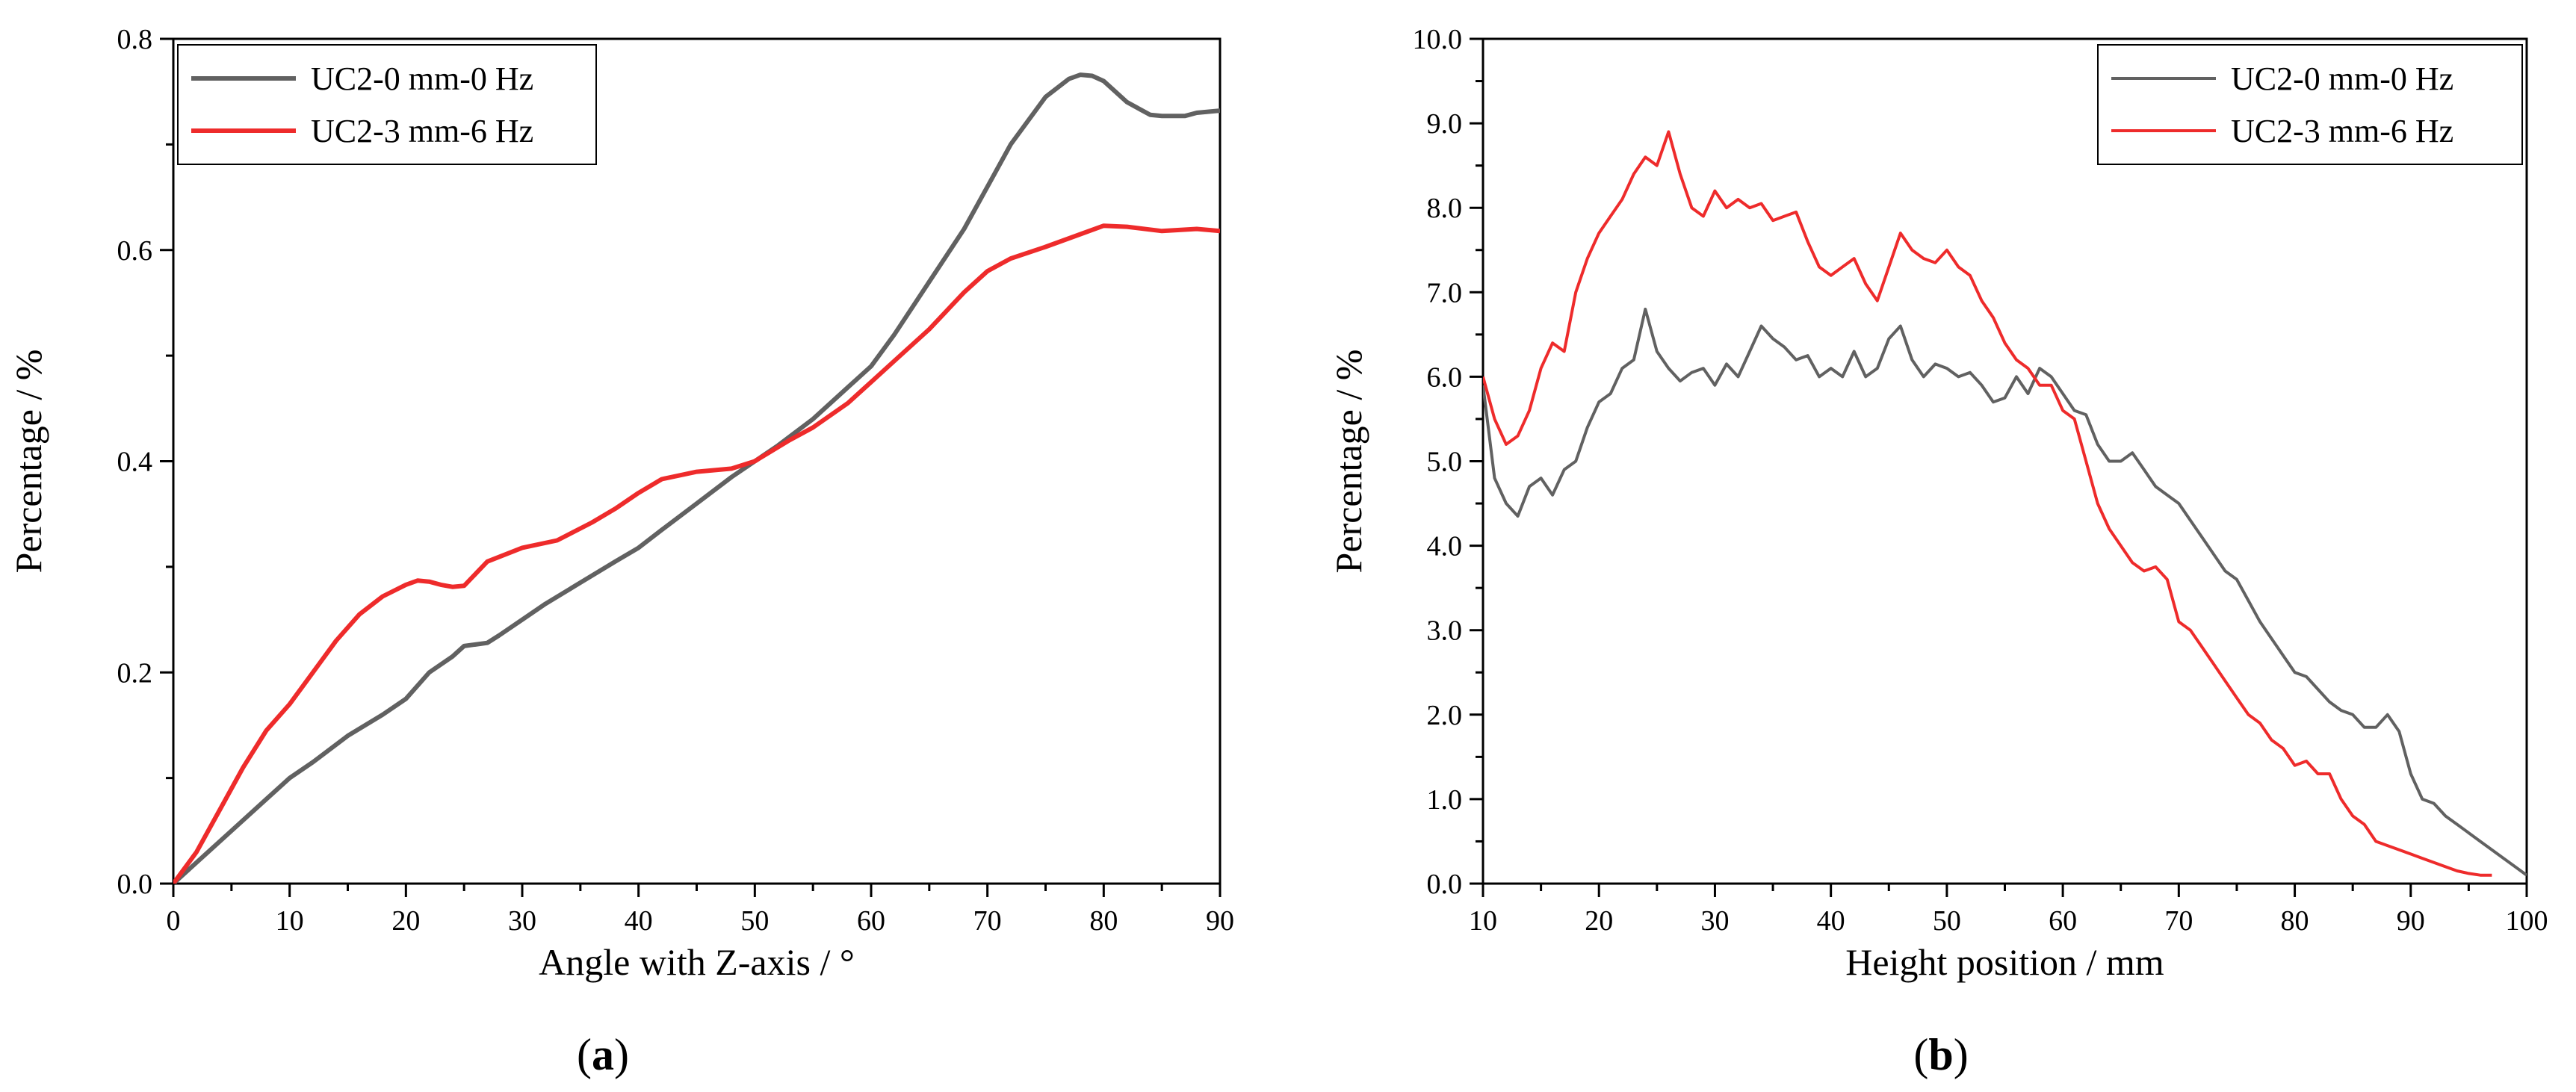 This screenshot has height=1092, width=2576. Describe the element at coordinates (603, 1054) in the screenshot. I see `panel-label: (a)` at that location.